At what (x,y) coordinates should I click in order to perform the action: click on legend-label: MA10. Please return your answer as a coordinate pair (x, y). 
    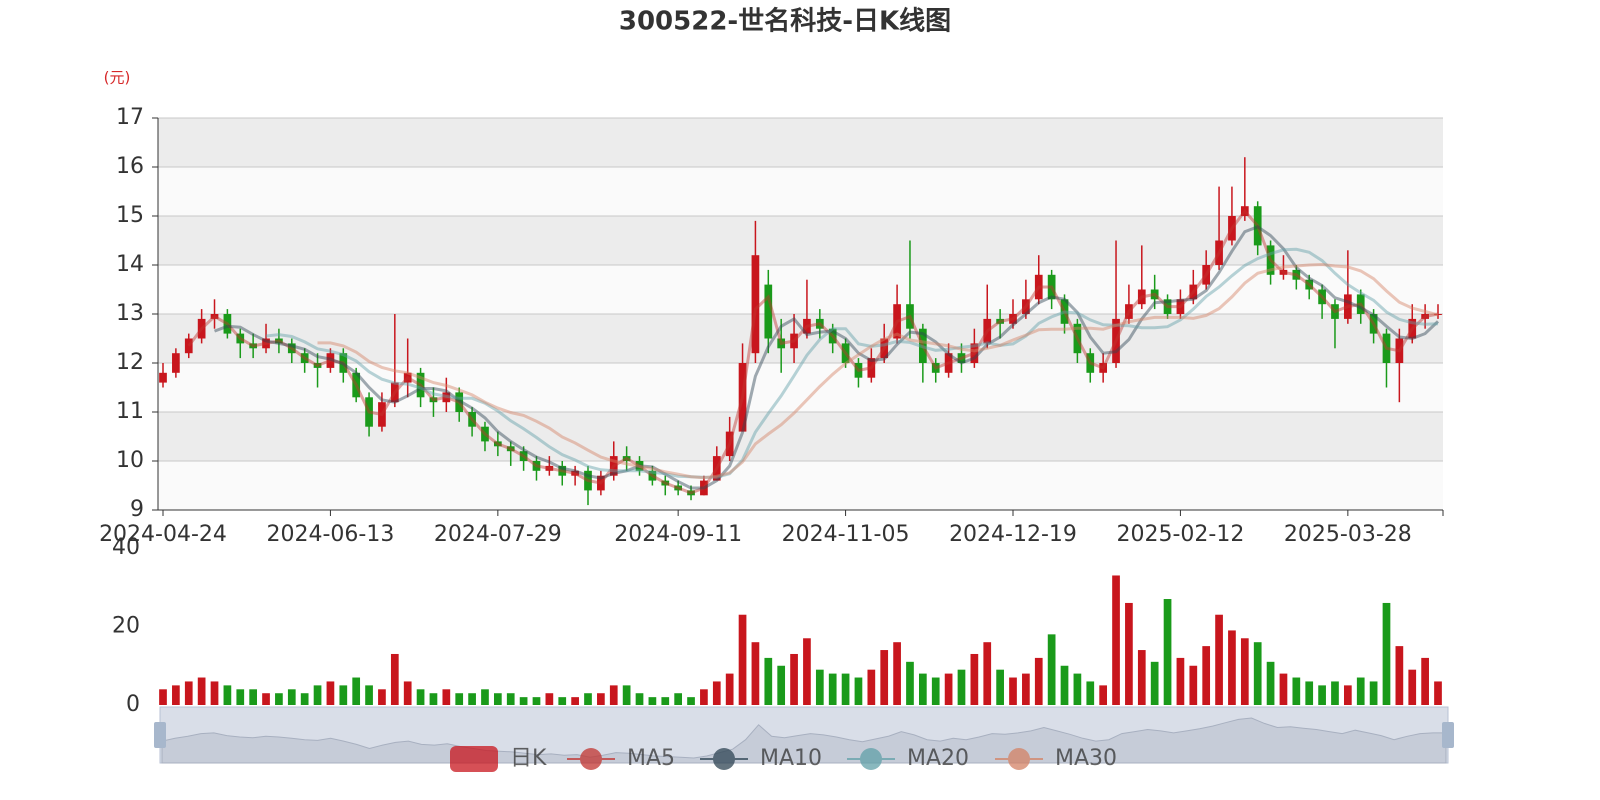
    Looking at the image, I should click on (791, 758).